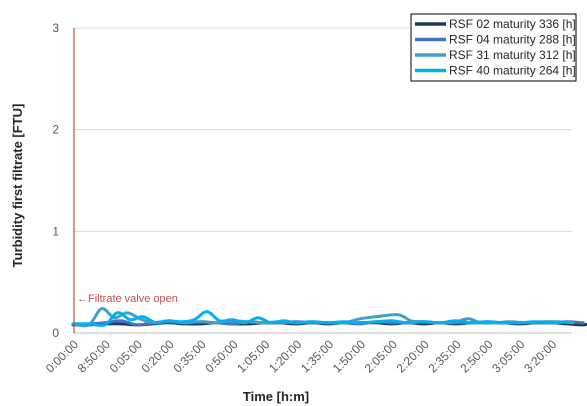  I want to click on x-tick-label: 1:20:00, so click(285, 356).